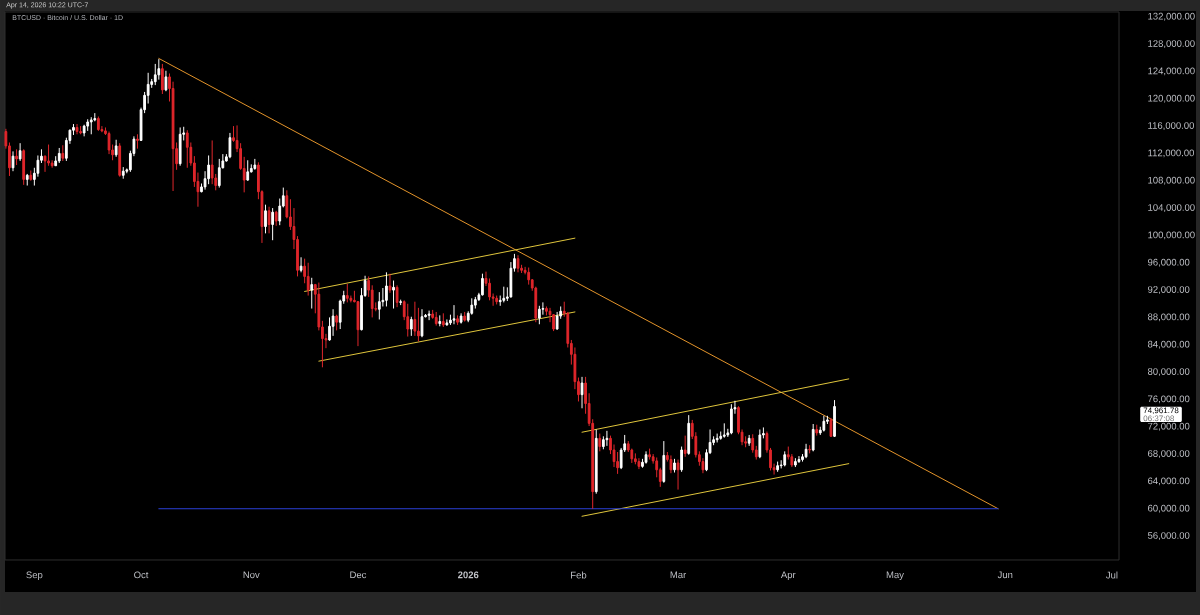 The height and width of the screenshot is (615, 1200). What do you see at coordinates (1171, 208) in the screenshot?
I see `y-tick-label: 104,000.00` at bounding box center [1171, 208].